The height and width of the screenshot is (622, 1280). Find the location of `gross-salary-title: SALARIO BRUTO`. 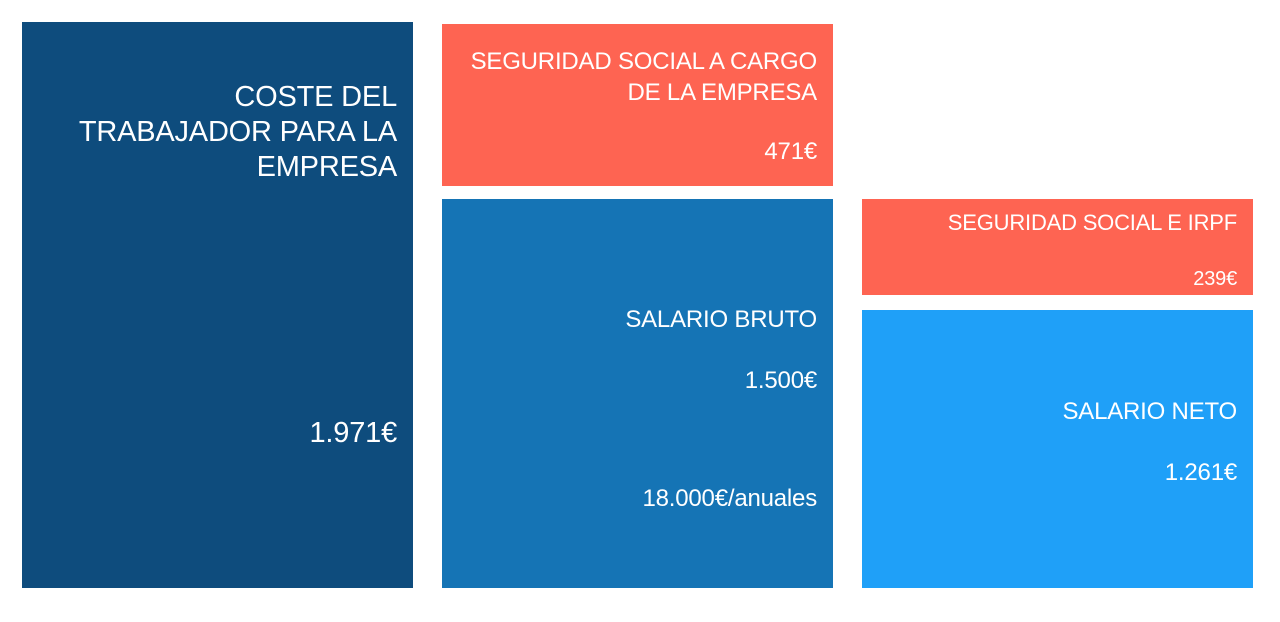

gross-salary-title: SALARIO BRUTO is located at coordinates (721, 319).